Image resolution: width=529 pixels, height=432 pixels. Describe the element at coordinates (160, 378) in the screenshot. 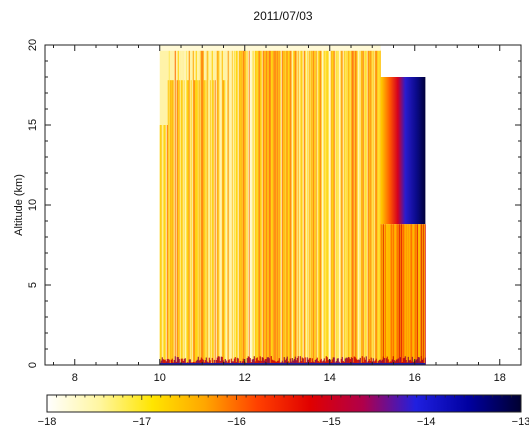

I see `x-tick-label: 10` at that location.